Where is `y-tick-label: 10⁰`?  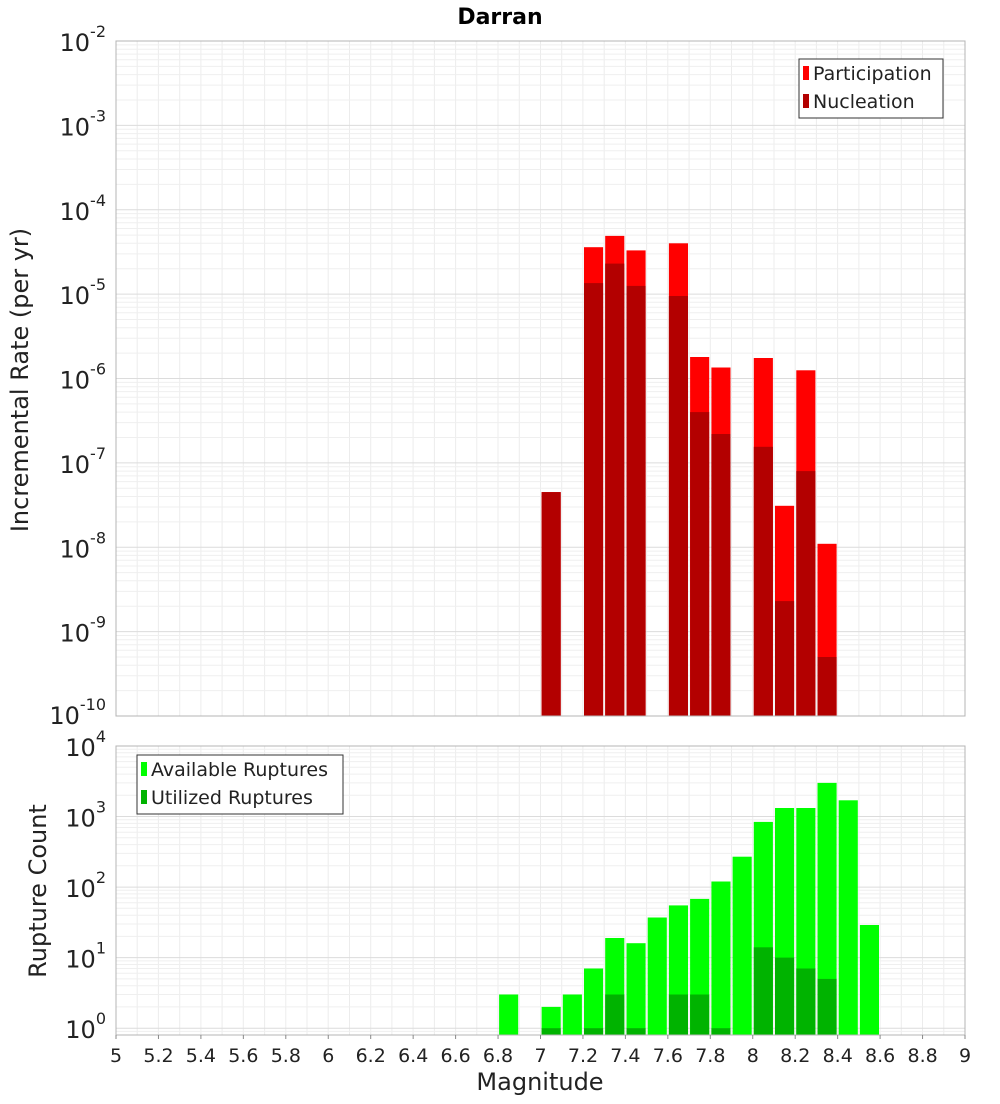
y-tick-label: 10⁰ is located at coordinates (85, 1026).